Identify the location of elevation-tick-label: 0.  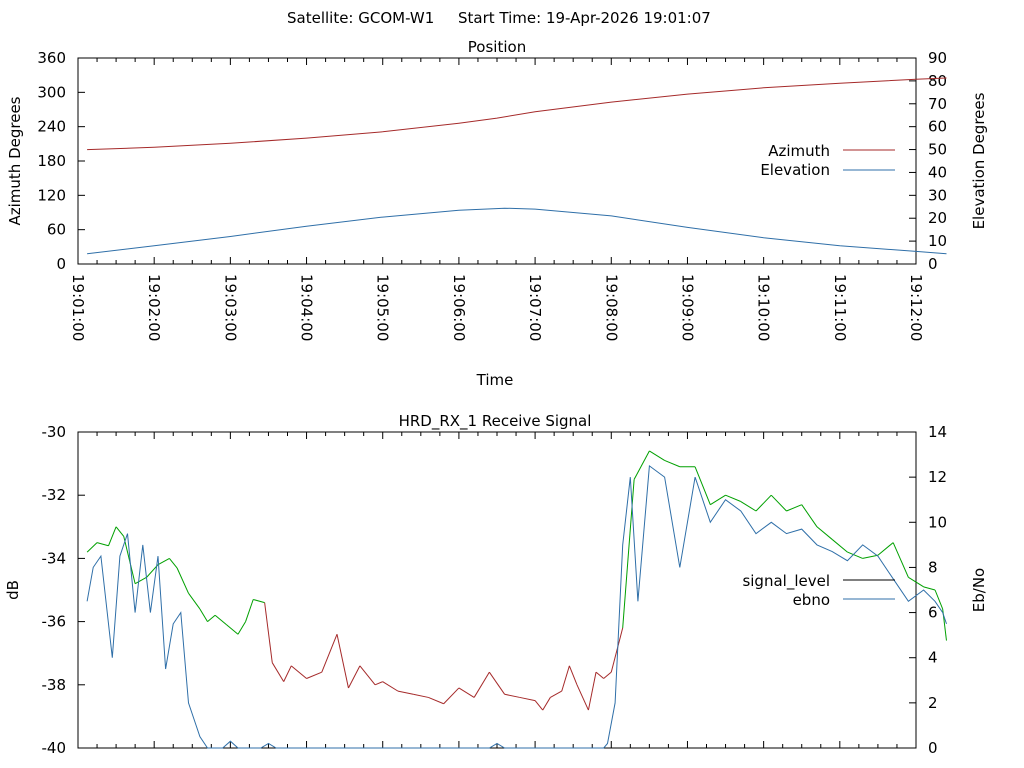
(933, 264).